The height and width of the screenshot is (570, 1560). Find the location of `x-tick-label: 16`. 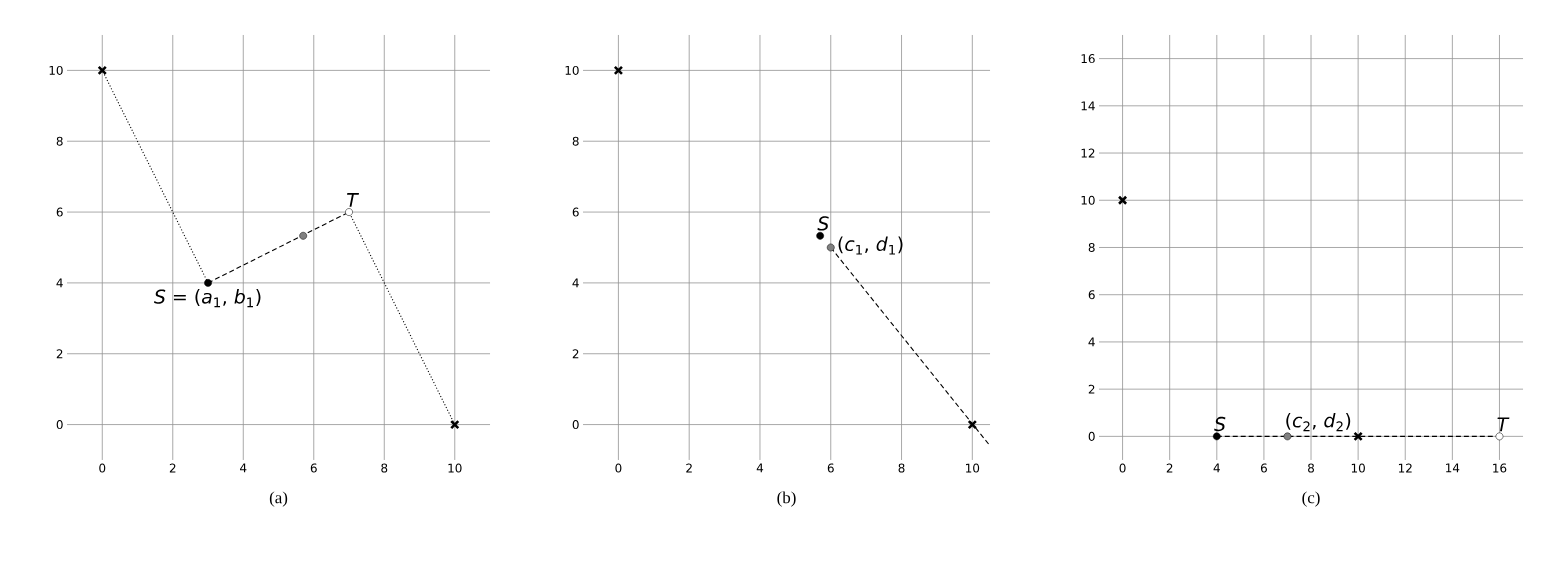

x-tick-label: 16 is located at coordinates (1500, 468).